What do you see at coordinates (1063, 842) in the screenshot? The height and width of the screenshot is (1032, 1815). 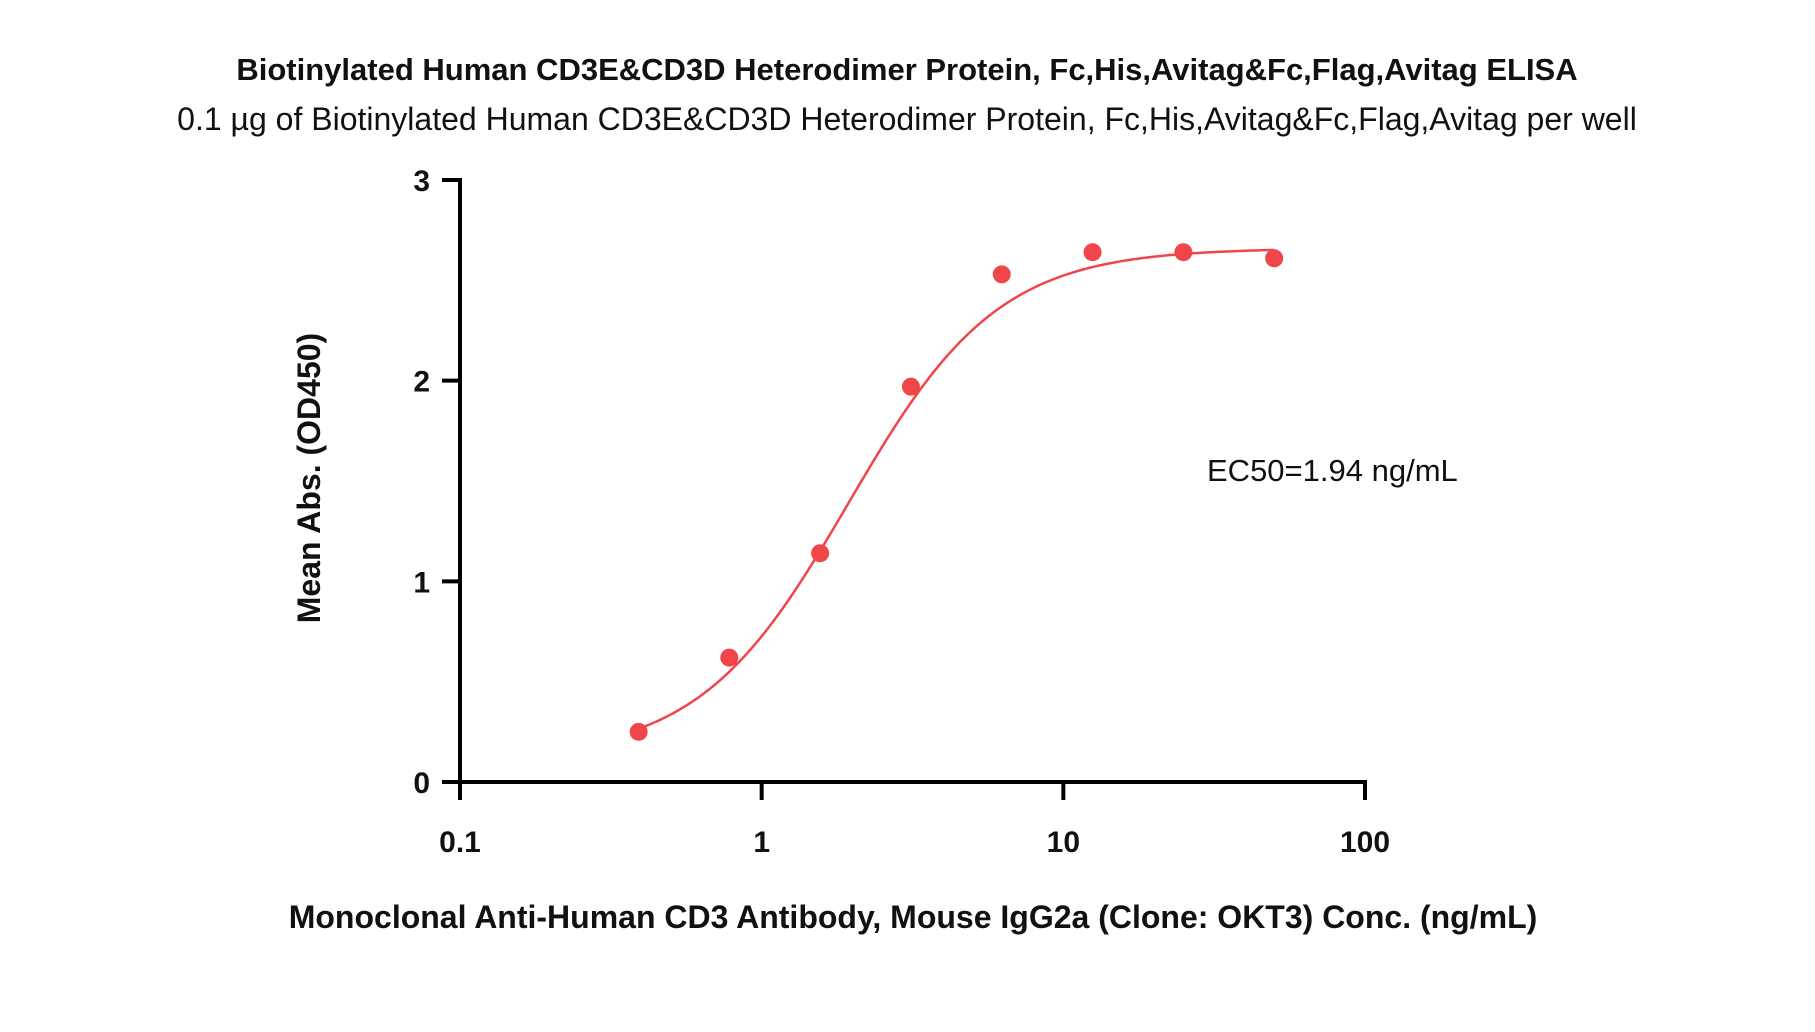 I see `x-tick-label: 10` at bounding box center [1063, 842].